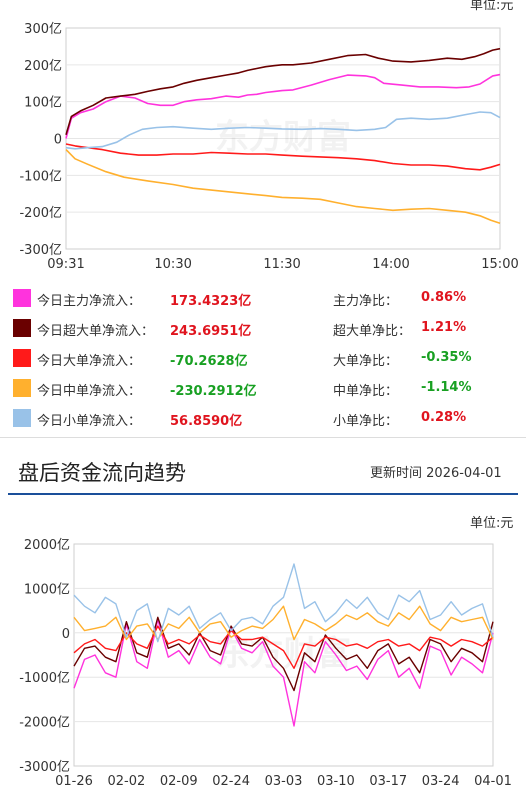 This screenshot has height=791, width=526. I want to click on y-tick-label: -3000亿, so click(44, 767).